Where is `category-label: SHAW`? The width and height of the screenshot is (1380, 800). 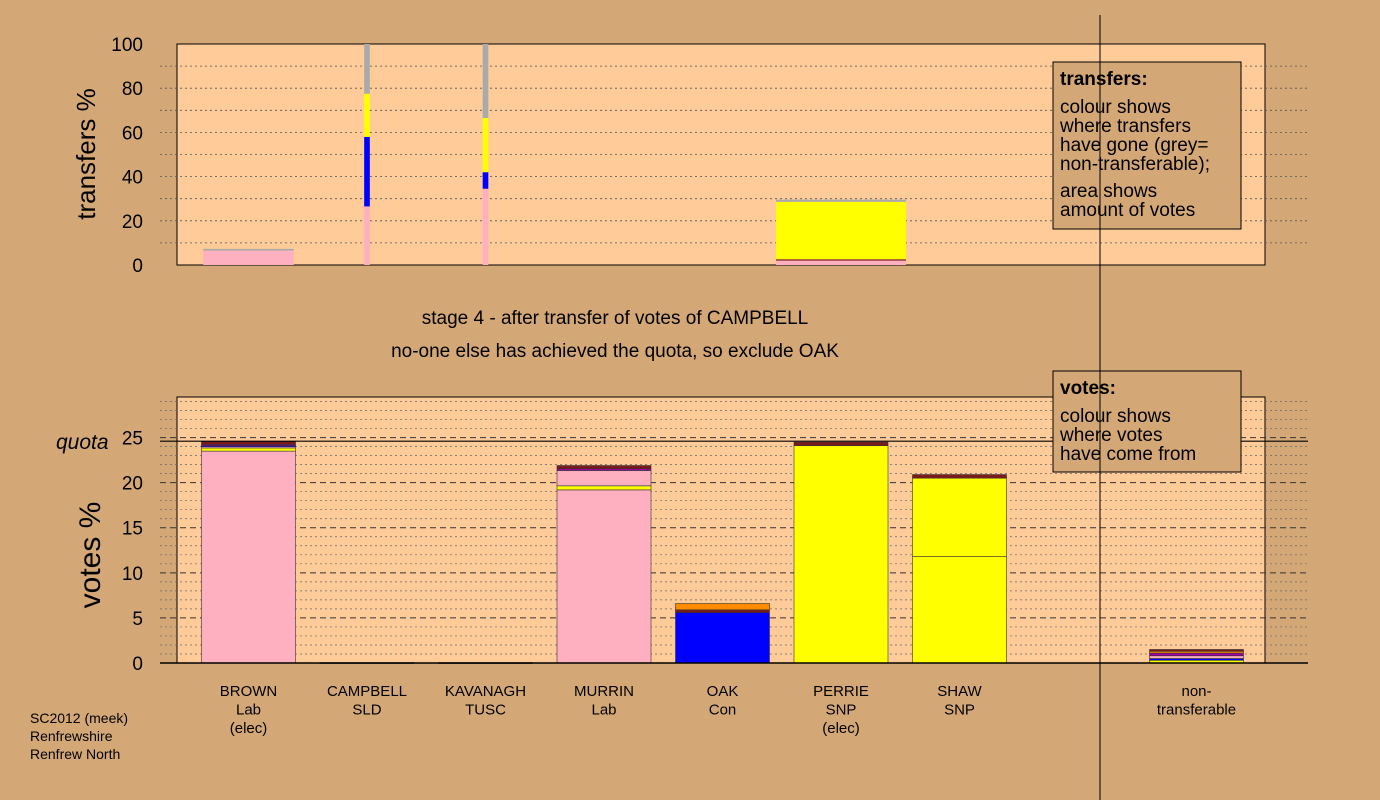
category-label: SHAW is located at coordinates (959, 691).